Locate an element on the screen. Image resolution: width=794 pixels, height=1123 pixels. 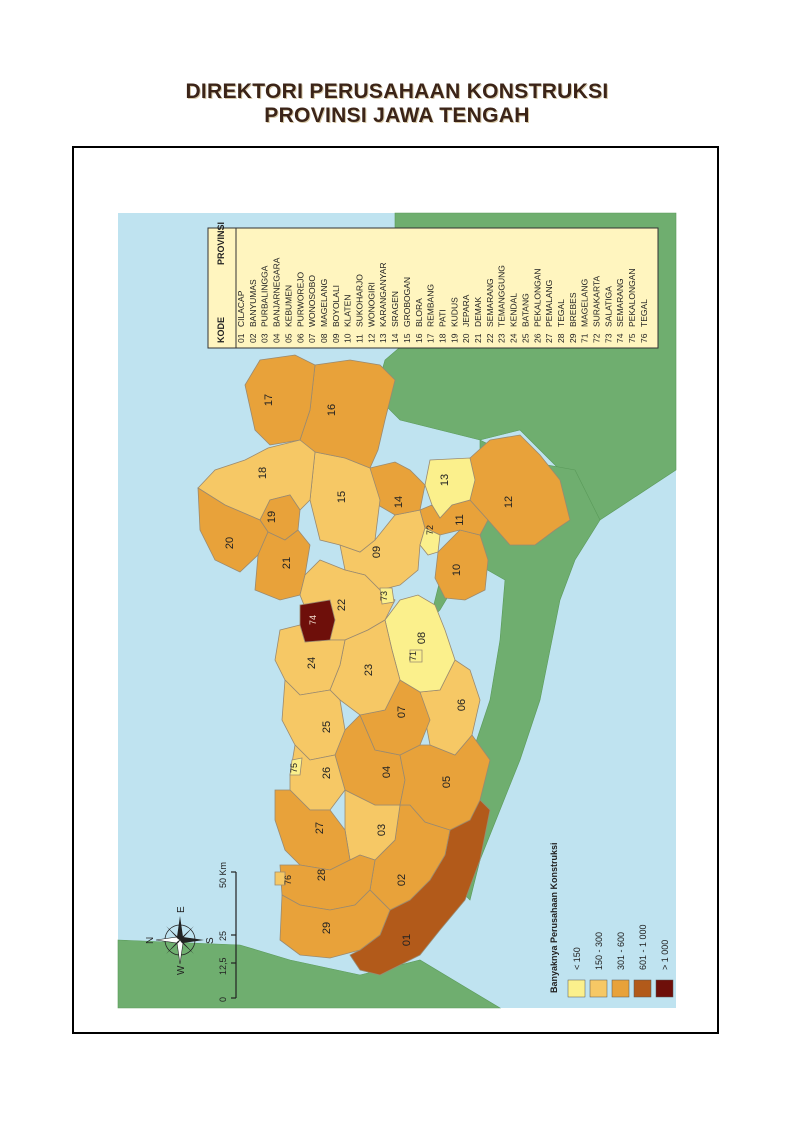
compass-rose-icon: N S E W is located at coordinates (180, 940).